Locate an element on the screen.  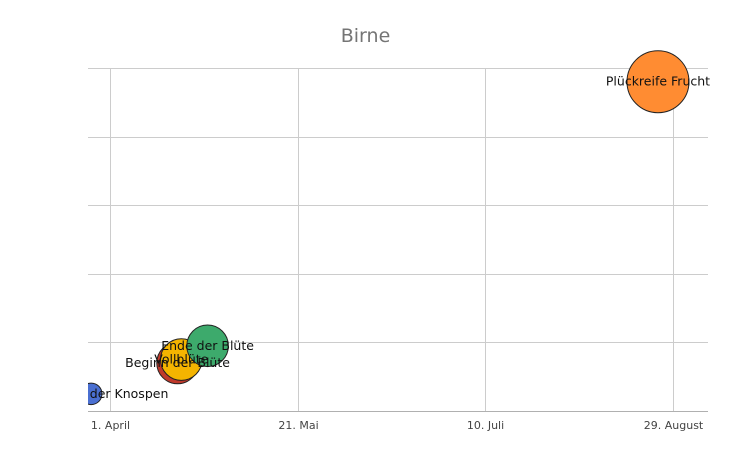
x-tick-label: 29. August is located at coordinates (674, 425).